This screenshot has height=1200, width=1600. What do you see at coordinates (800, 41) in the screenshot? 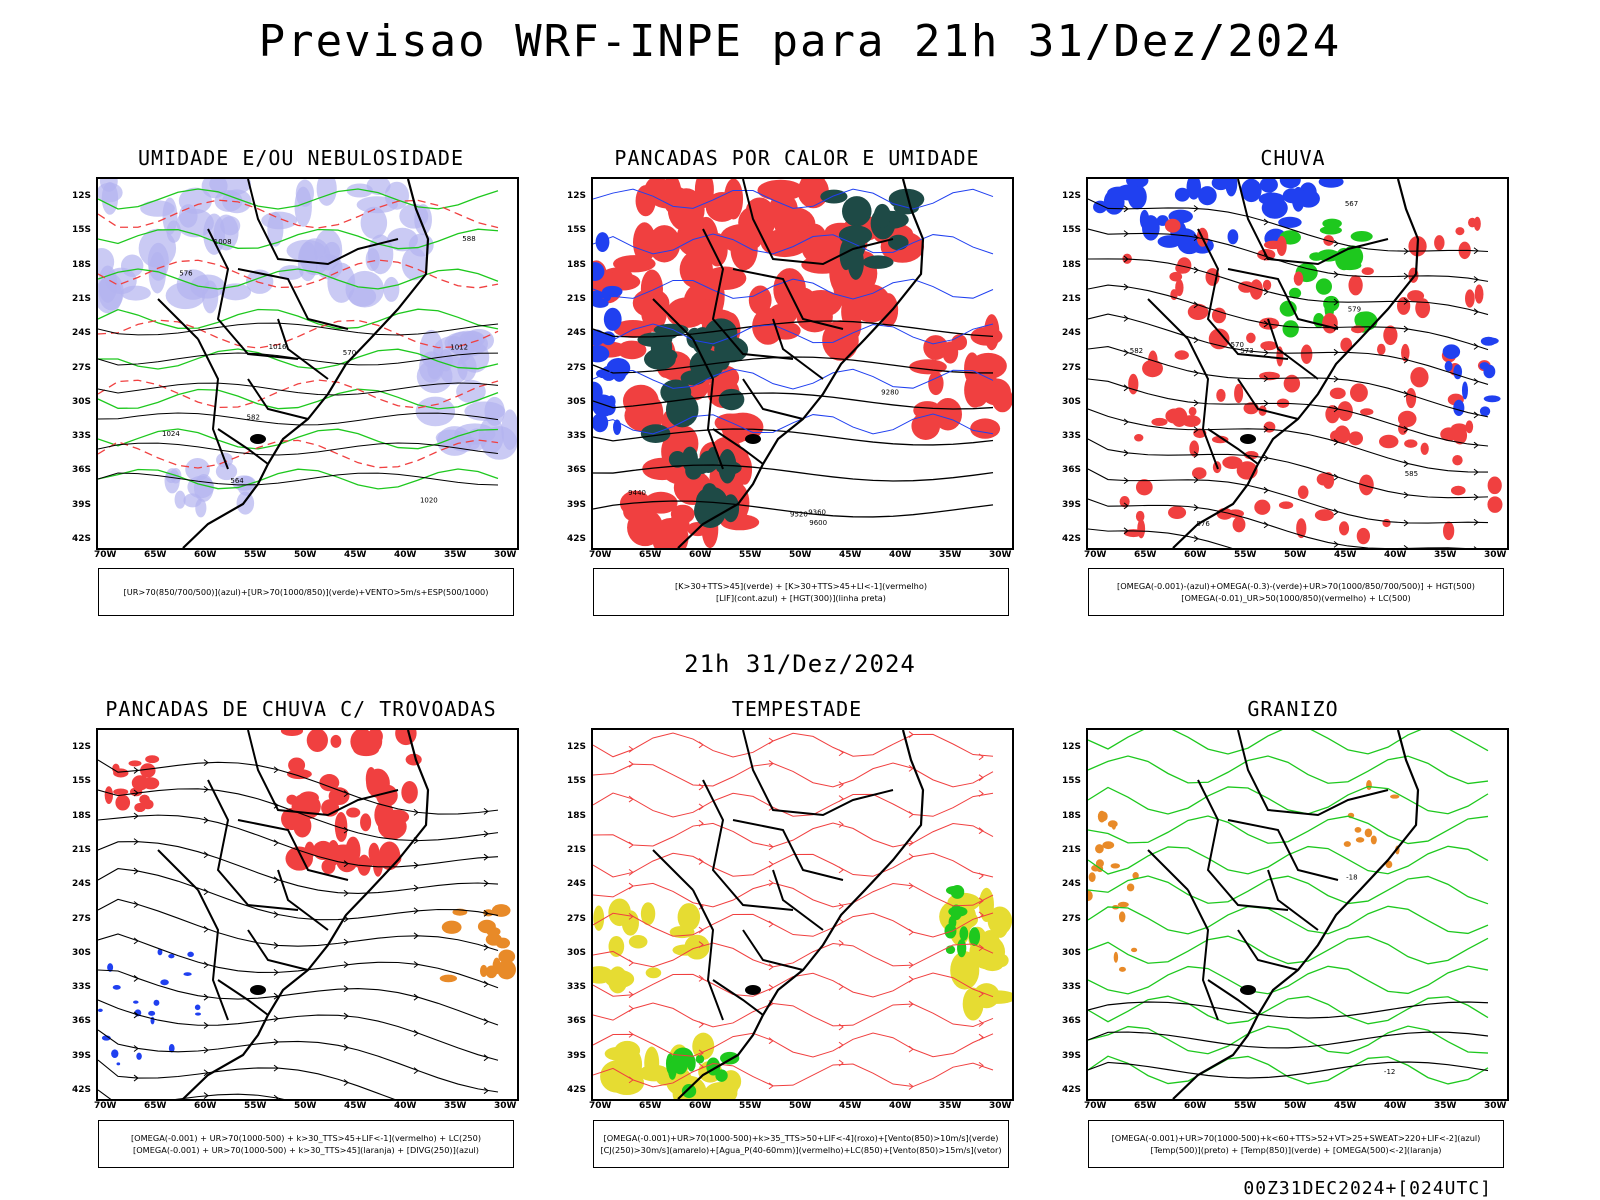
I see `main-title: Previsao WRF-INPE para 21h 31/Dez/2024` at bounding box center [800, 41].